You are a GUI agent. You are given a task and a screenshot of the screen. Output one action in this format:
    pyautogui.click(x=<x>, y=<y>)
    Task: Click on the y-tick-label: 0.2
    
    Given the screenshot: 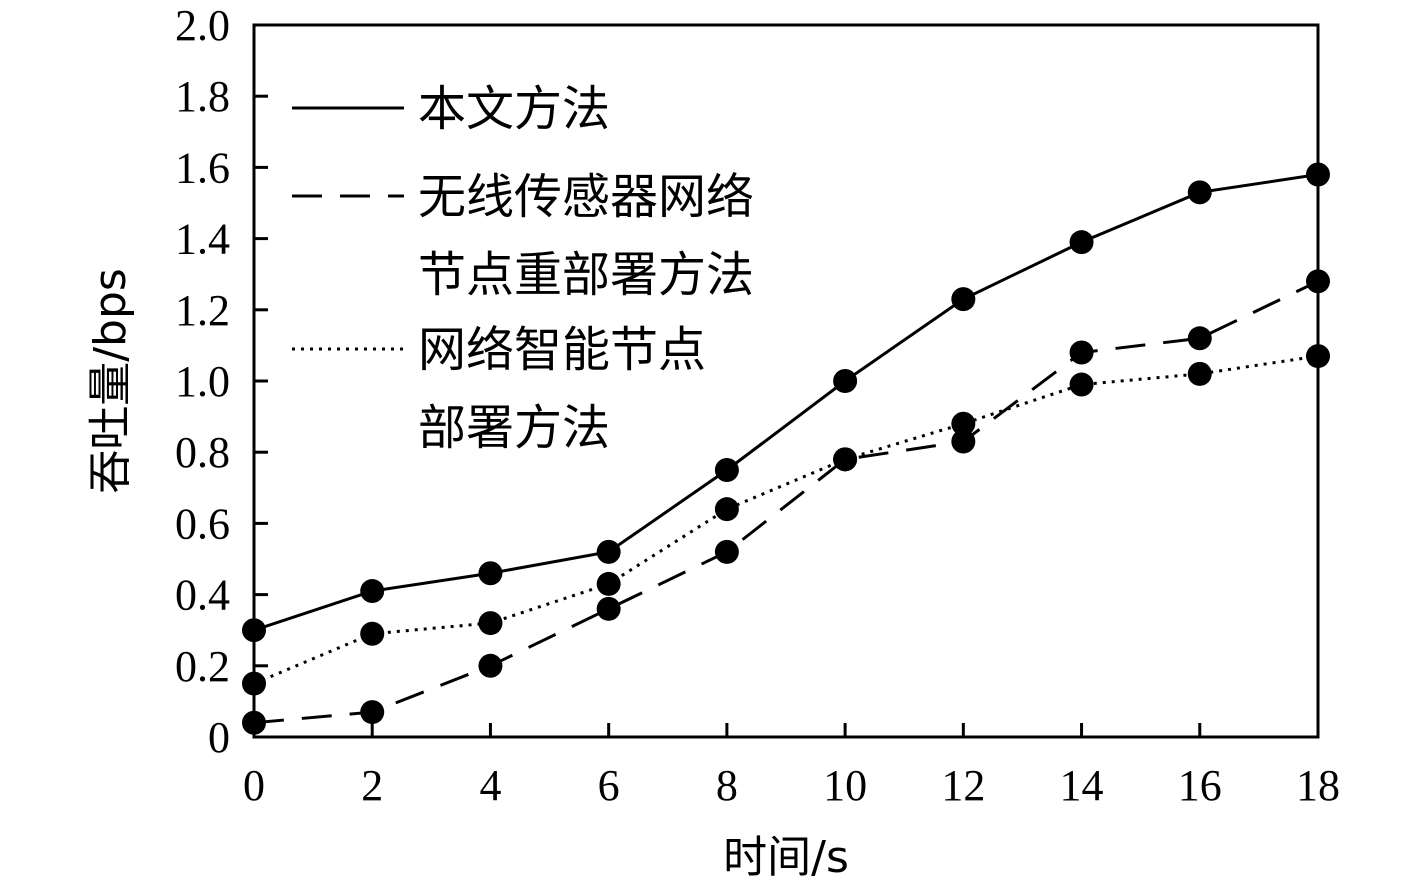 What is the action you would take?
    pyautogui.click(x=202, y=666)
    